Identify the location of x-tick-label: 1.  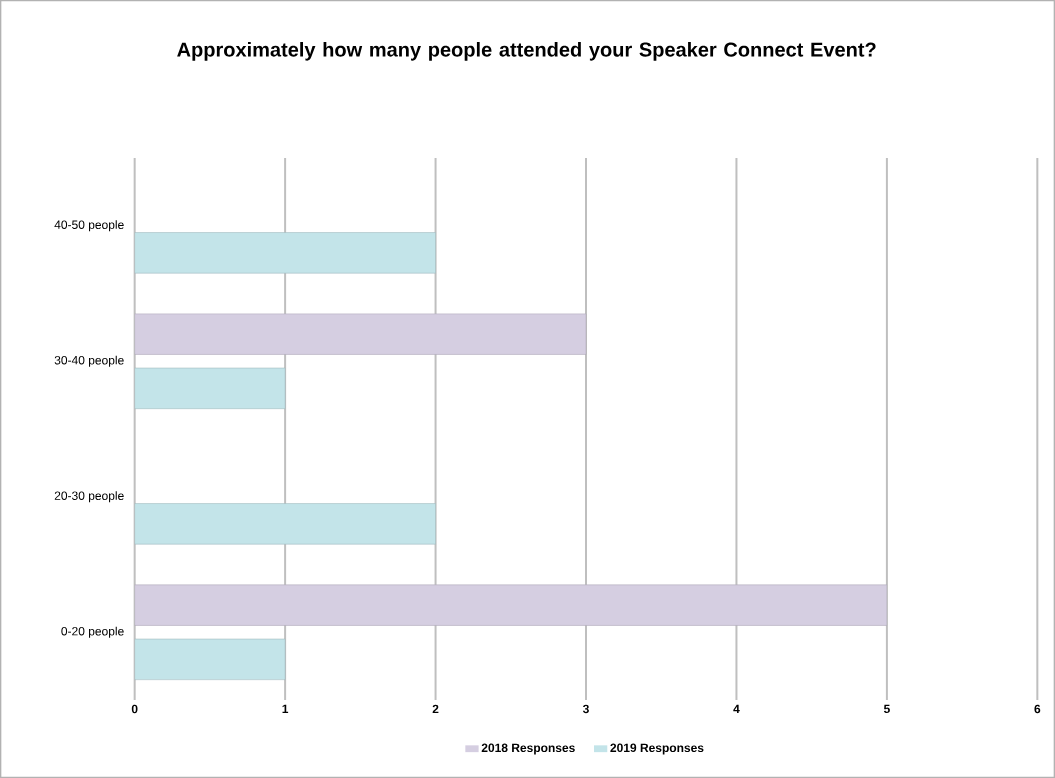
(285, 708).